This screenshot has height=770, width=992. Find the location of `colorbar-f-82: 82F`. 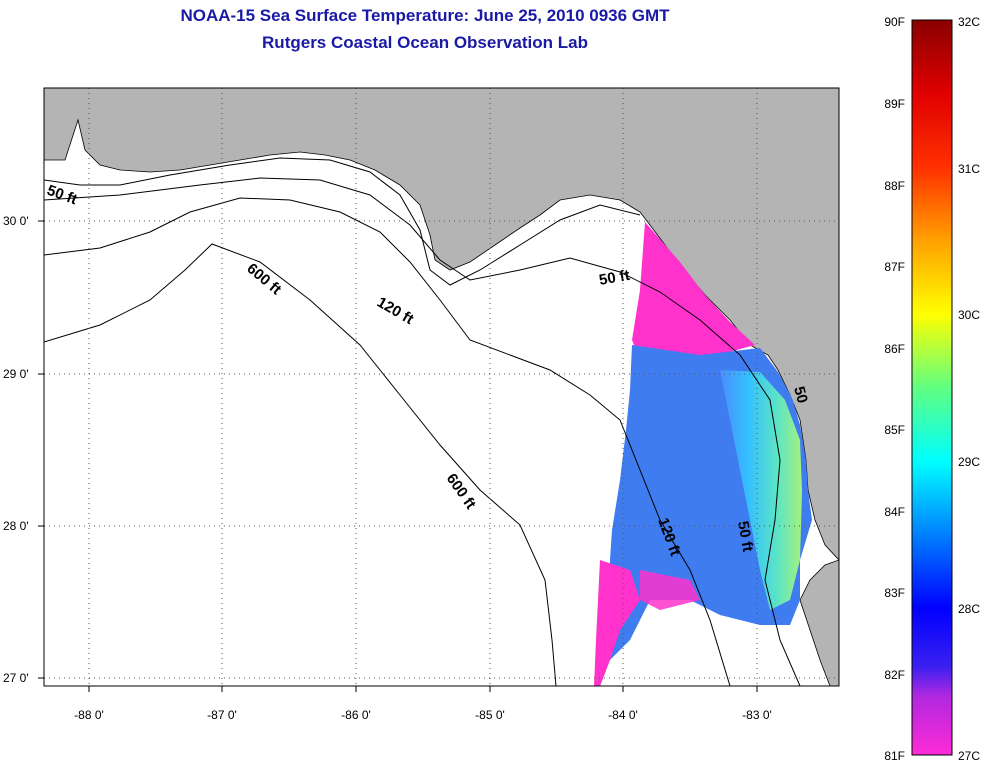

colorbar-f-82: 82F is located at coordinates (894, 675).